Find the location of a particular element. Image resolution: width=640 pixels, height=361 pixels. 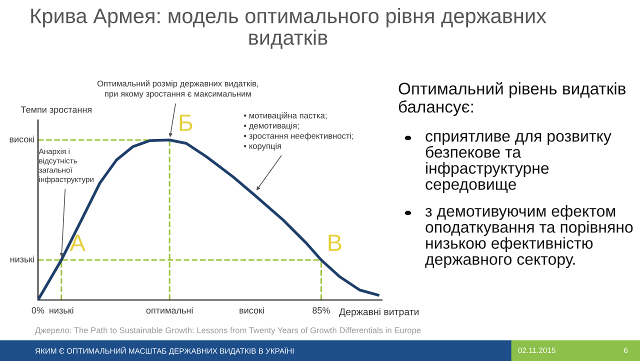

ref-line-label: низькі is located at coordinates (22, 259).